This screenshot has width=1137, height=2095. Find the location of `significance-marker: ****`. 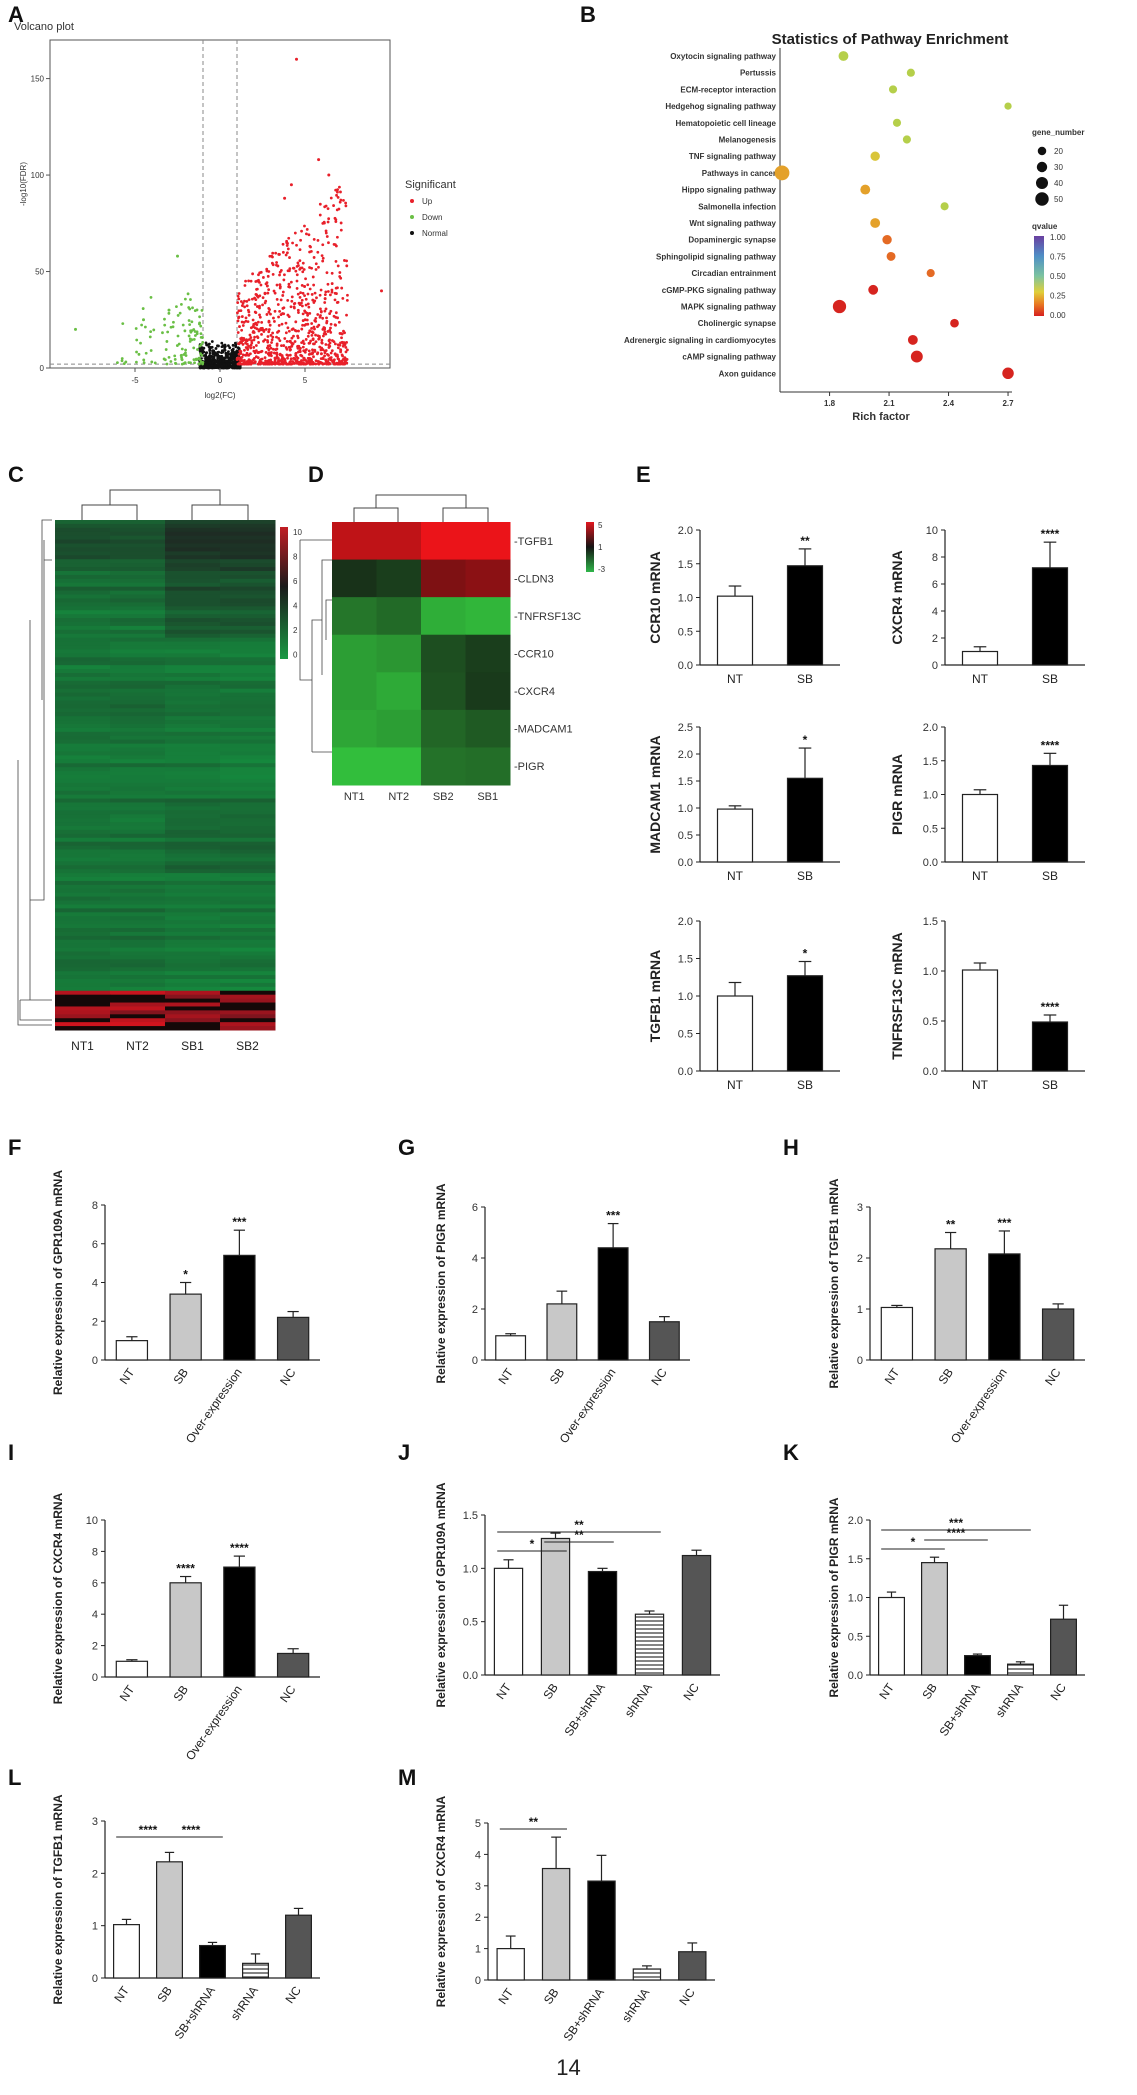

significance-marker: **** is located at coordinates (1050, 745).